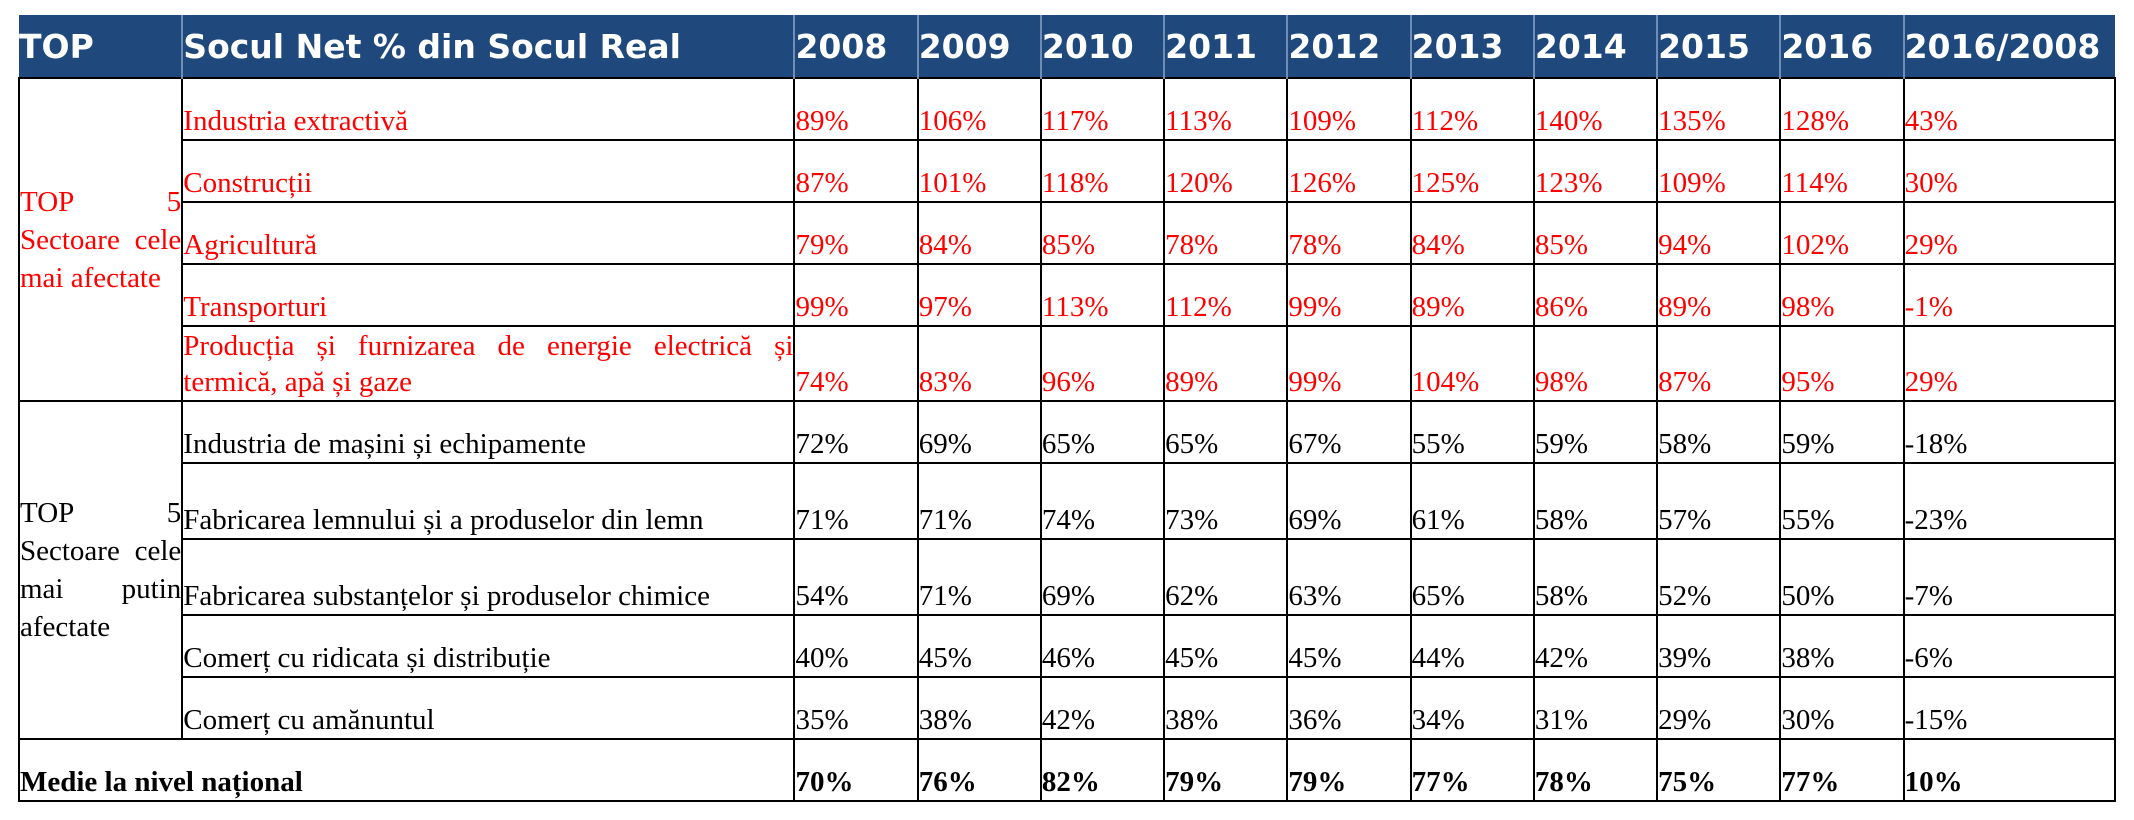 The image size is (2134, 820). Describe the element at coordinates (1472, 646) in the screenshot. I see `year-value: 44%` at that location.